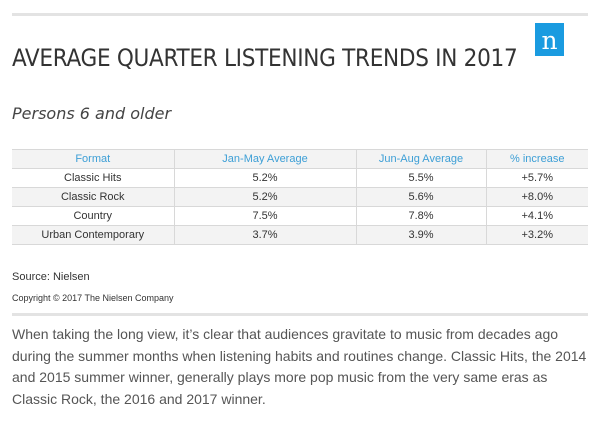  What do you see at coordinates (93, 298) in the screenshot?
I see `copyright-note: Copyright © 2017 The Nielsen Company` at bounding box center [93, 298].